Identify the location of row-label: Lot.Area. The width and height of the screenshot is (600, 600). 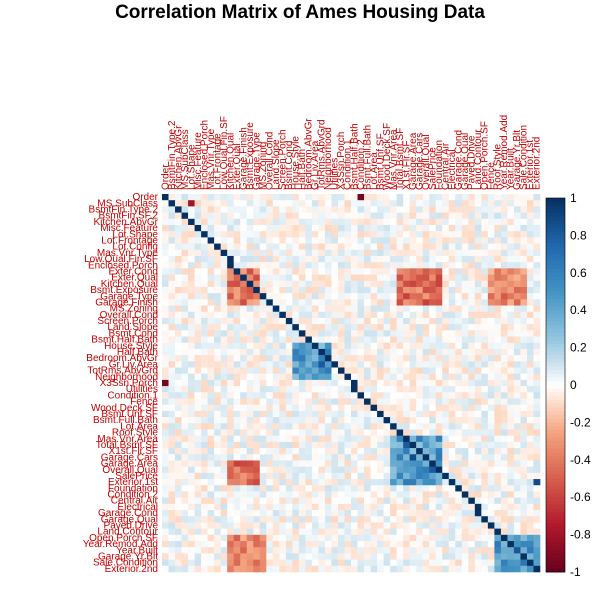
(139, 426).